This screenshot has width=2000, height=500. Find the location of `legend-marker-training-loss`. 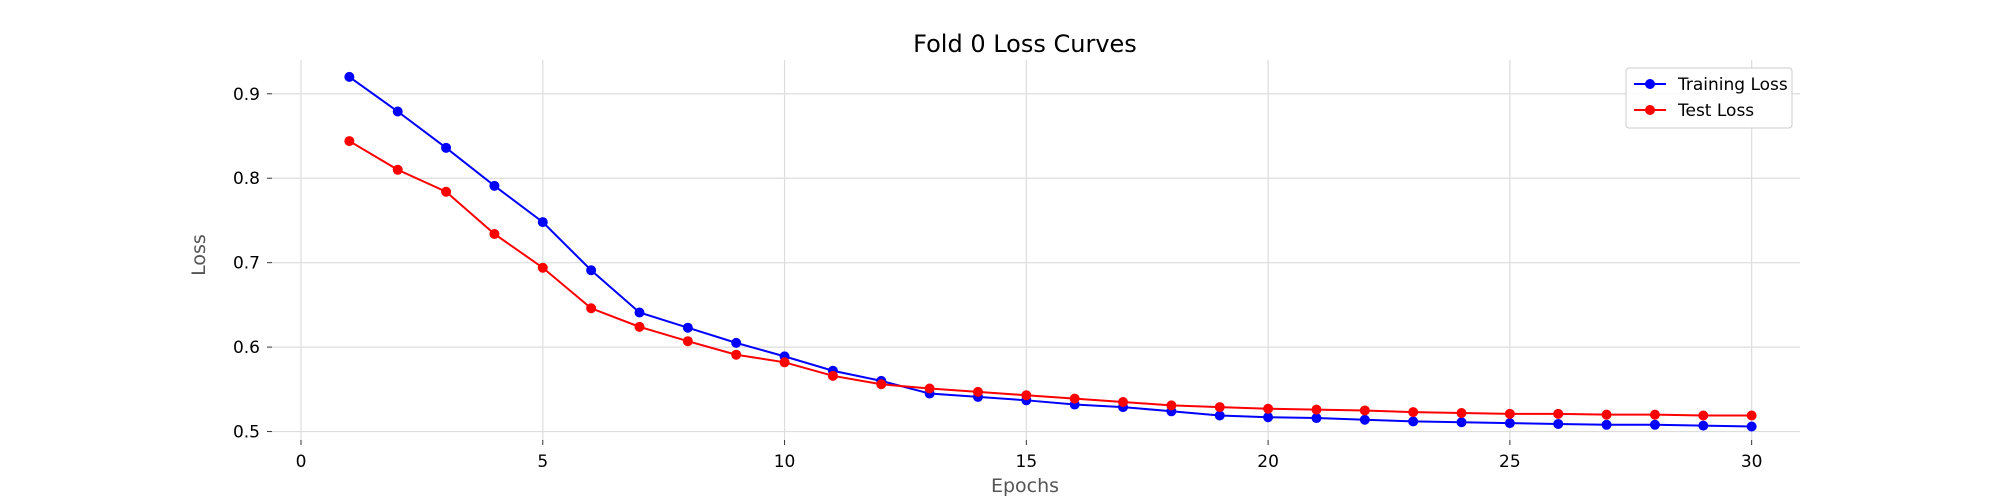

legend-marker-training-loss is located at coordinates (1650, 84).